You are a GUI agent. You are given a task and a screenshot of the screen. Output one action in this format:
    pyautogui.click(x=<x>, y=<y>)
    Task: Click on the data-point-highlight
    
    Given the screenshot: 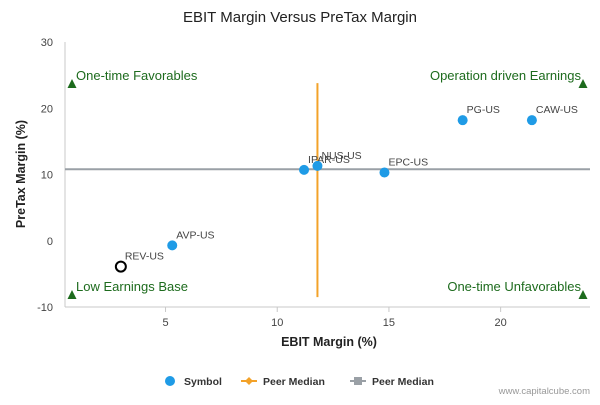 What is the action you would take?
    pyautogui.click(x=120, y=266)
    